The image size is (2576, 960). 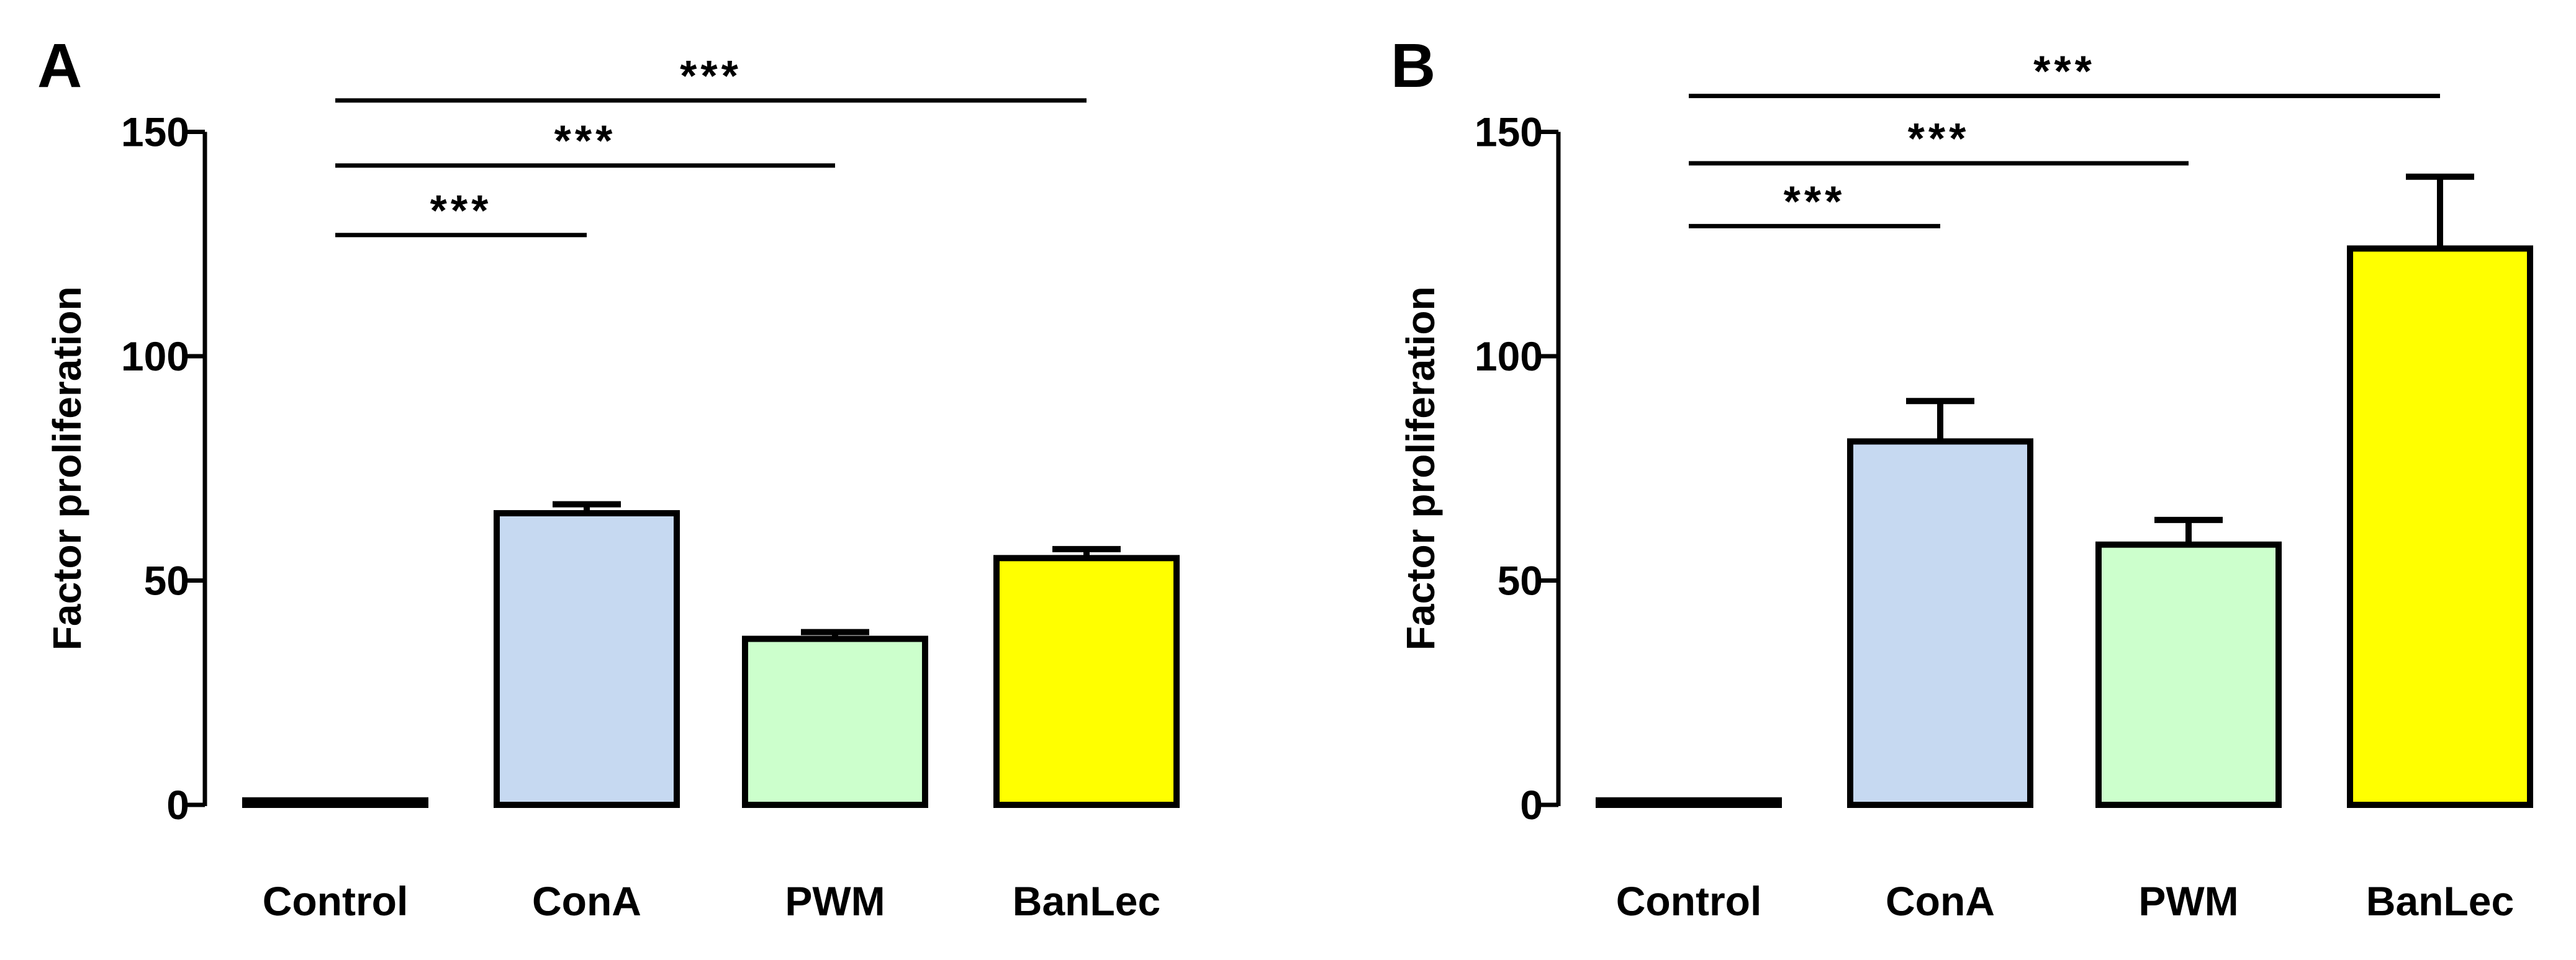 What do you see at coordinates (587, 659) in the screenshot?
I see `panel-a-bar-cona` at bounding box center [587, 659].